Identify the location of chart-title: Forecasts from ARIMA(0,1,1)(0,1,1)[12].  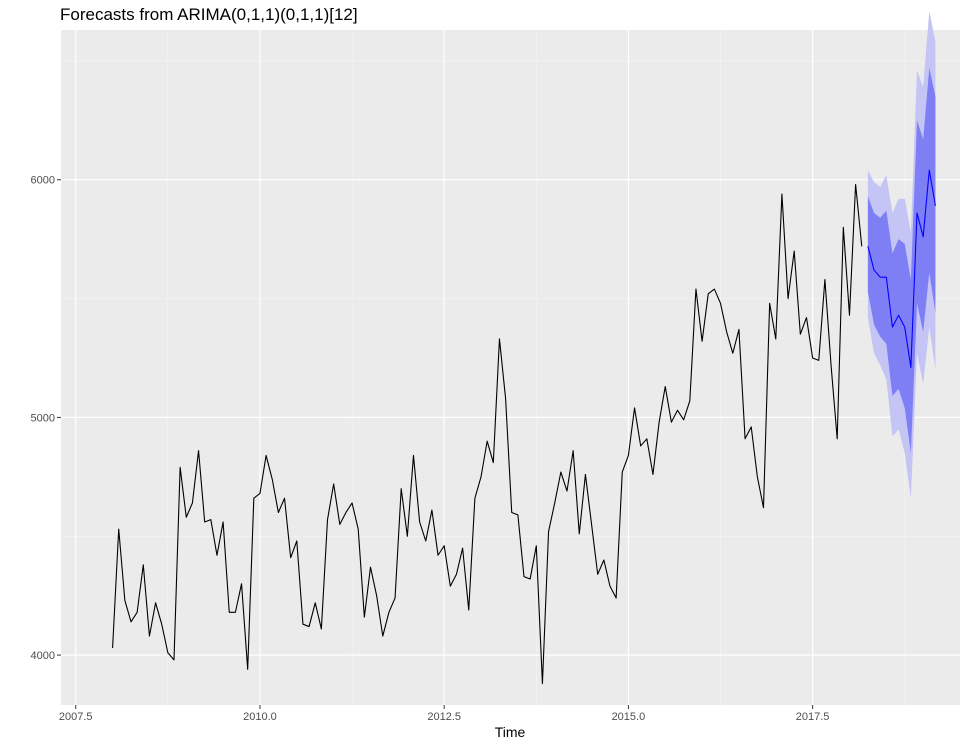
(209, 14).